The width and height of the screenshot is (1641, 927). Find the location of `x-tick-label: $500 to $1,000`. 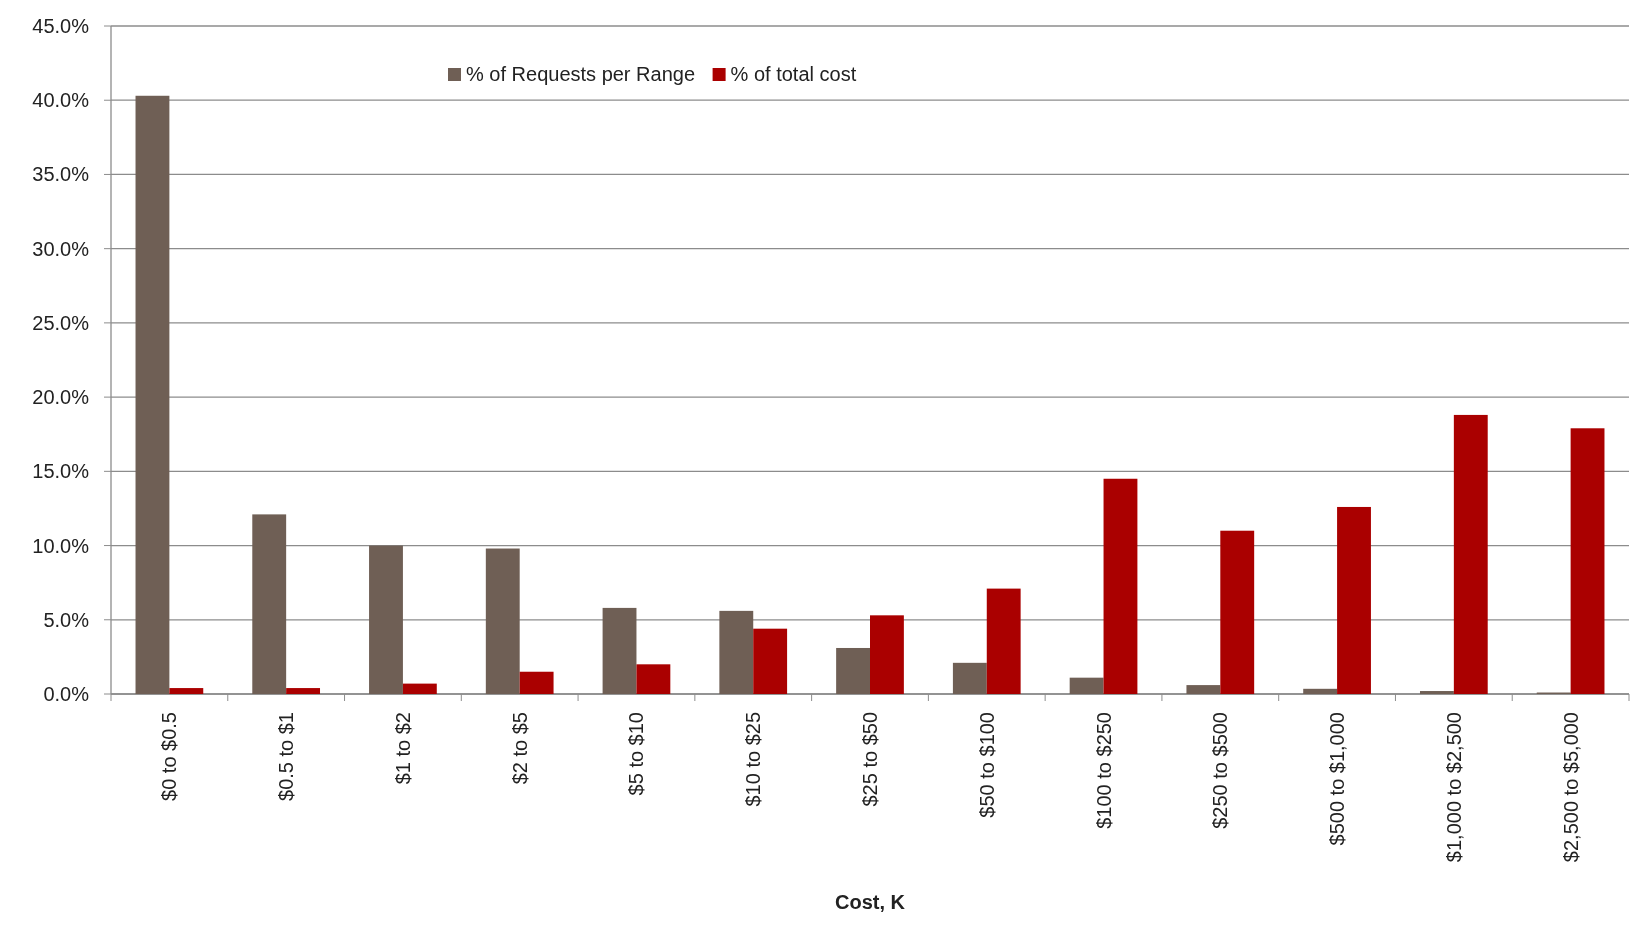

x-tick-label: $500 to $1,000 is located at coordinates (1337, 779).